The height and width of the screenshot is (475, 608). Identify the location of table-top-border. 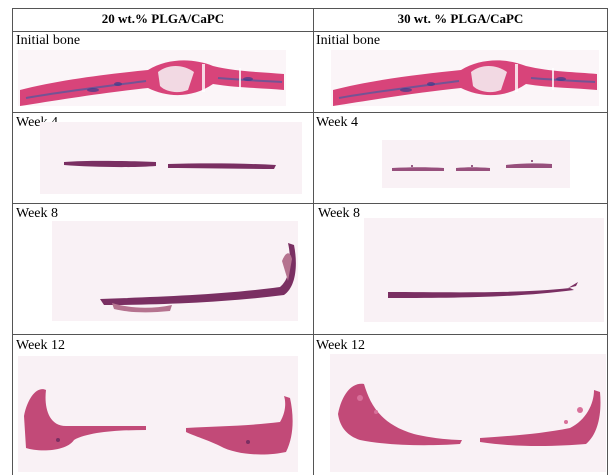
(310, 8).